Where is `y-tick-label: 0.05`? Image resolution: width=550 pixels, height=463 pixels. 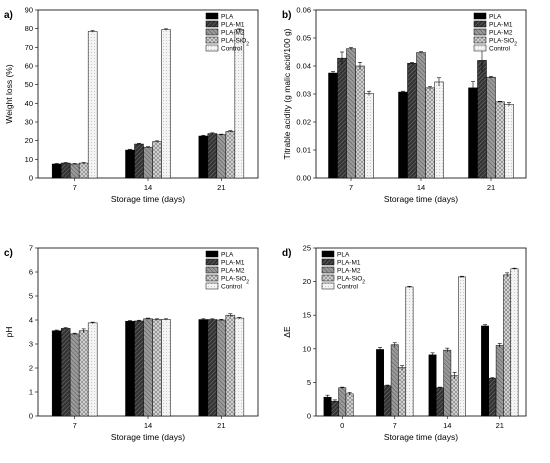
y-tick-label: 0.05 is located at coordinates (303, 38).